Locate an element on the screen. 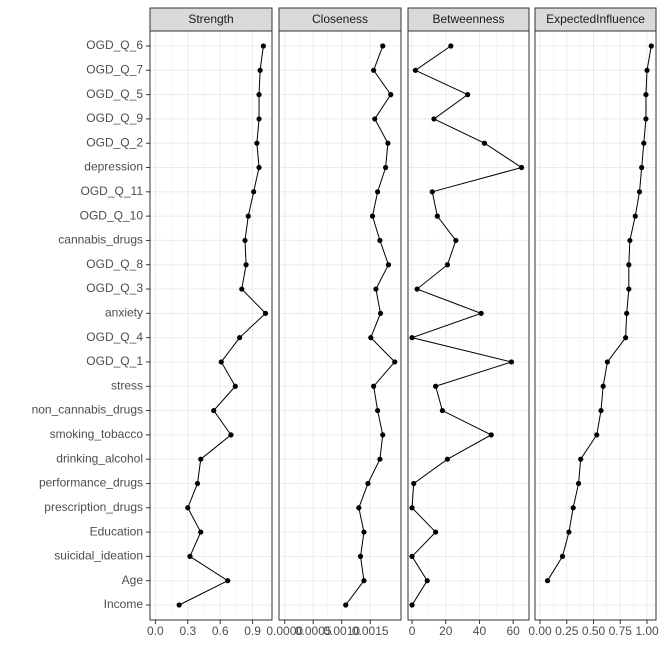  x-tick-label: 0 is located at coordinates (412, 631).